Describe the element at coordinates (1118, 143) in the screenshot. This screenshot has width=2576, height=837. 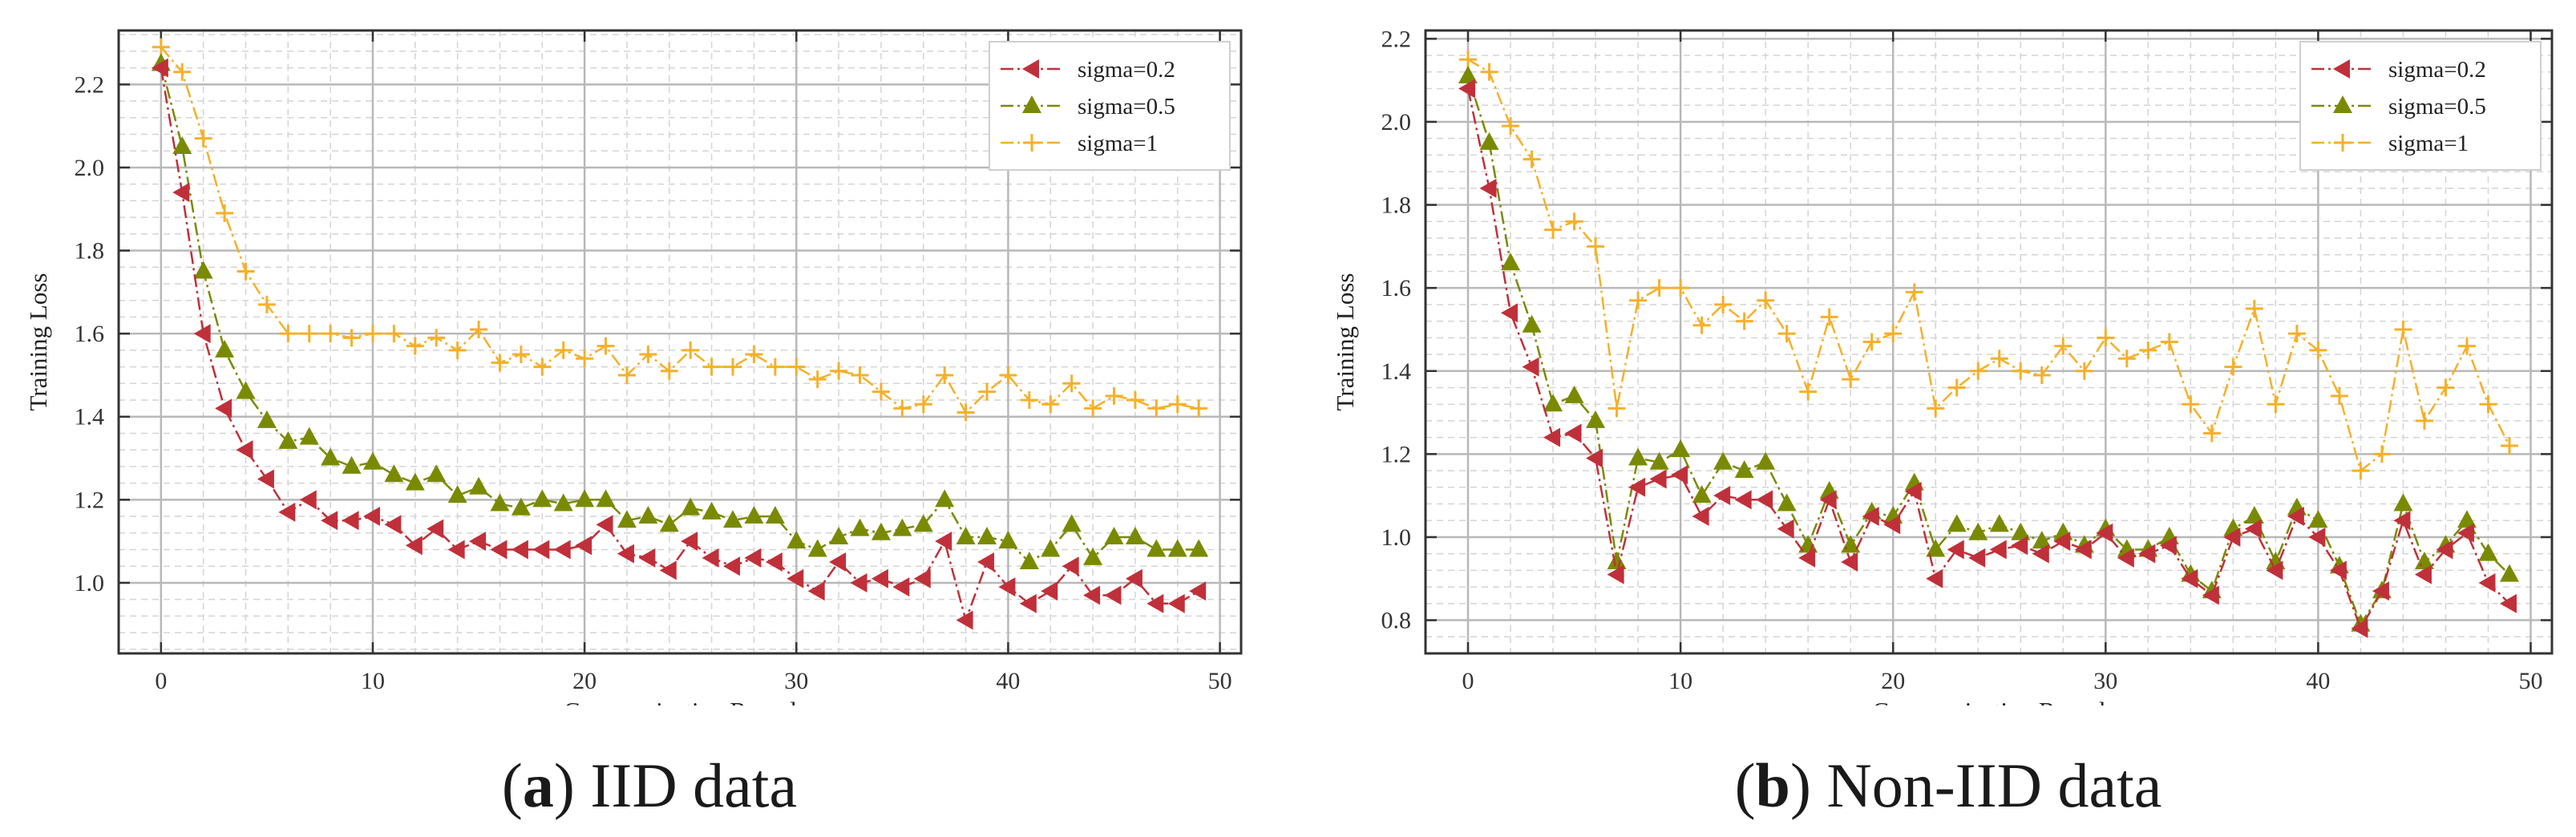
I see `legend-label: sigma=1` at that location.